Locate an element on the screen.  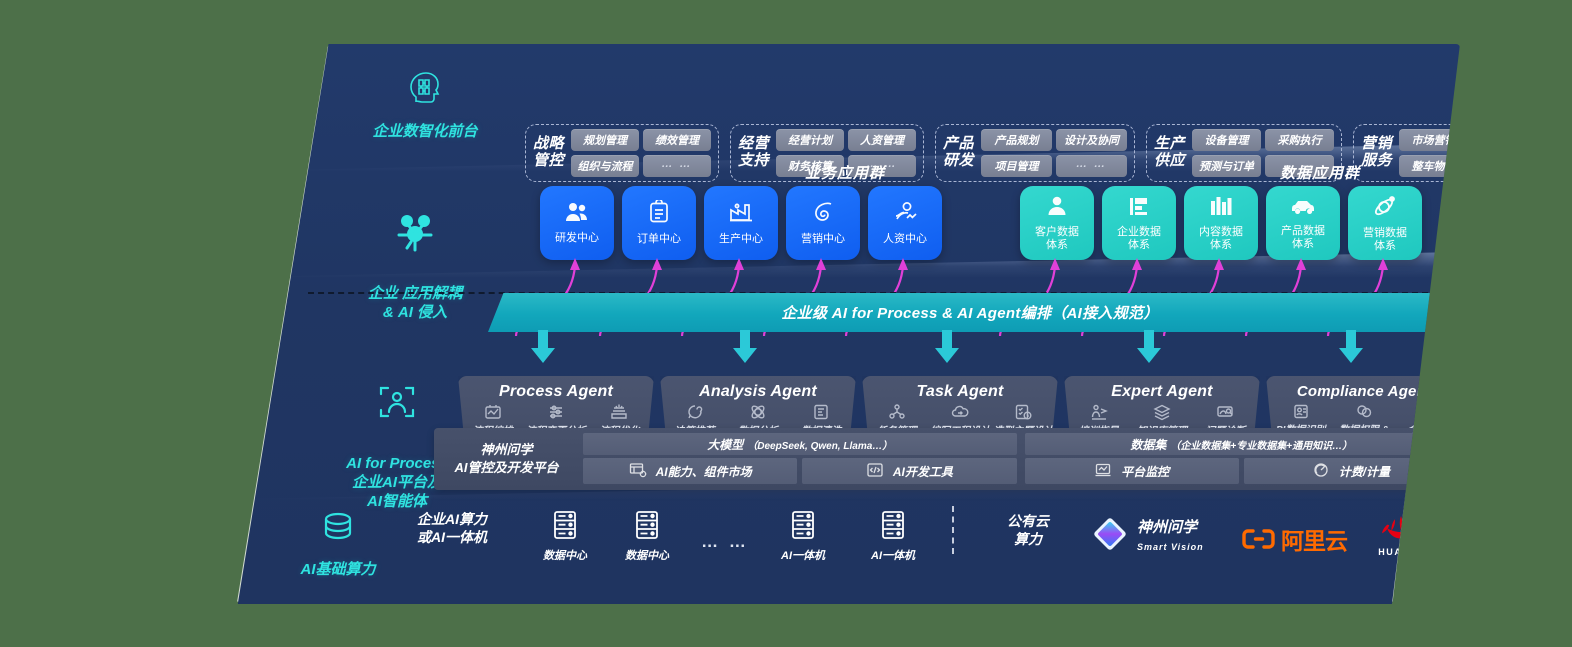
infra-node-dc-1: 数据中心 is located at coordinates (565, 536).